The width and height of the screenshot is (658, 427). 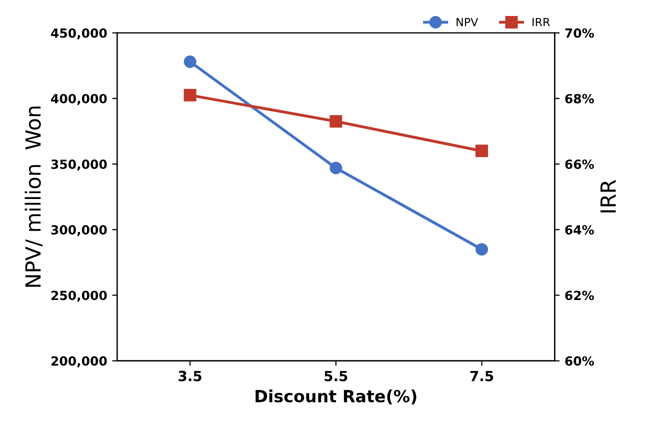 I want to click on y-tick-label: 300,000, so click(x=79, y=230).